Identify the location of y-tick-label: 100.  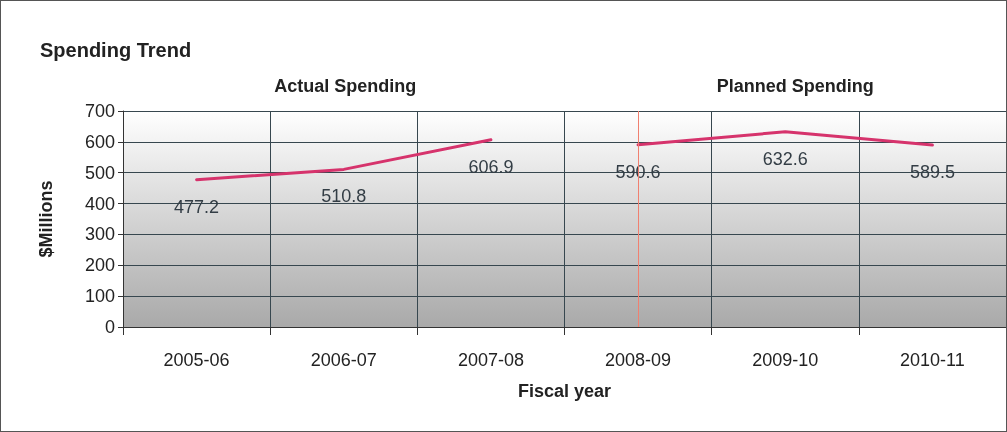
(99, 296).